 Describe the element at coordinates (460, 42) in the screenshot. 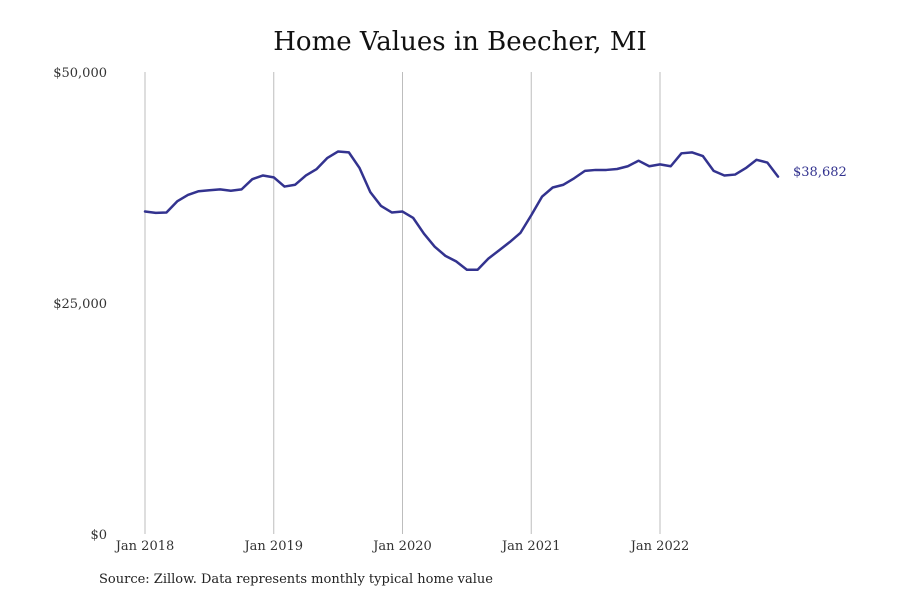

I see `chart-title: Home Values in Beecher, MI` at that location.